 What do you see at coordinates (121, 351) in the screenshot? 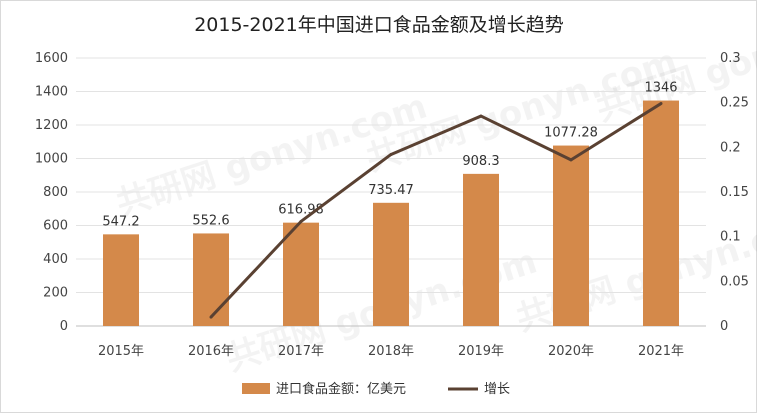
I see `x-tick-label: 2015年` at bounding box center [121, 351].